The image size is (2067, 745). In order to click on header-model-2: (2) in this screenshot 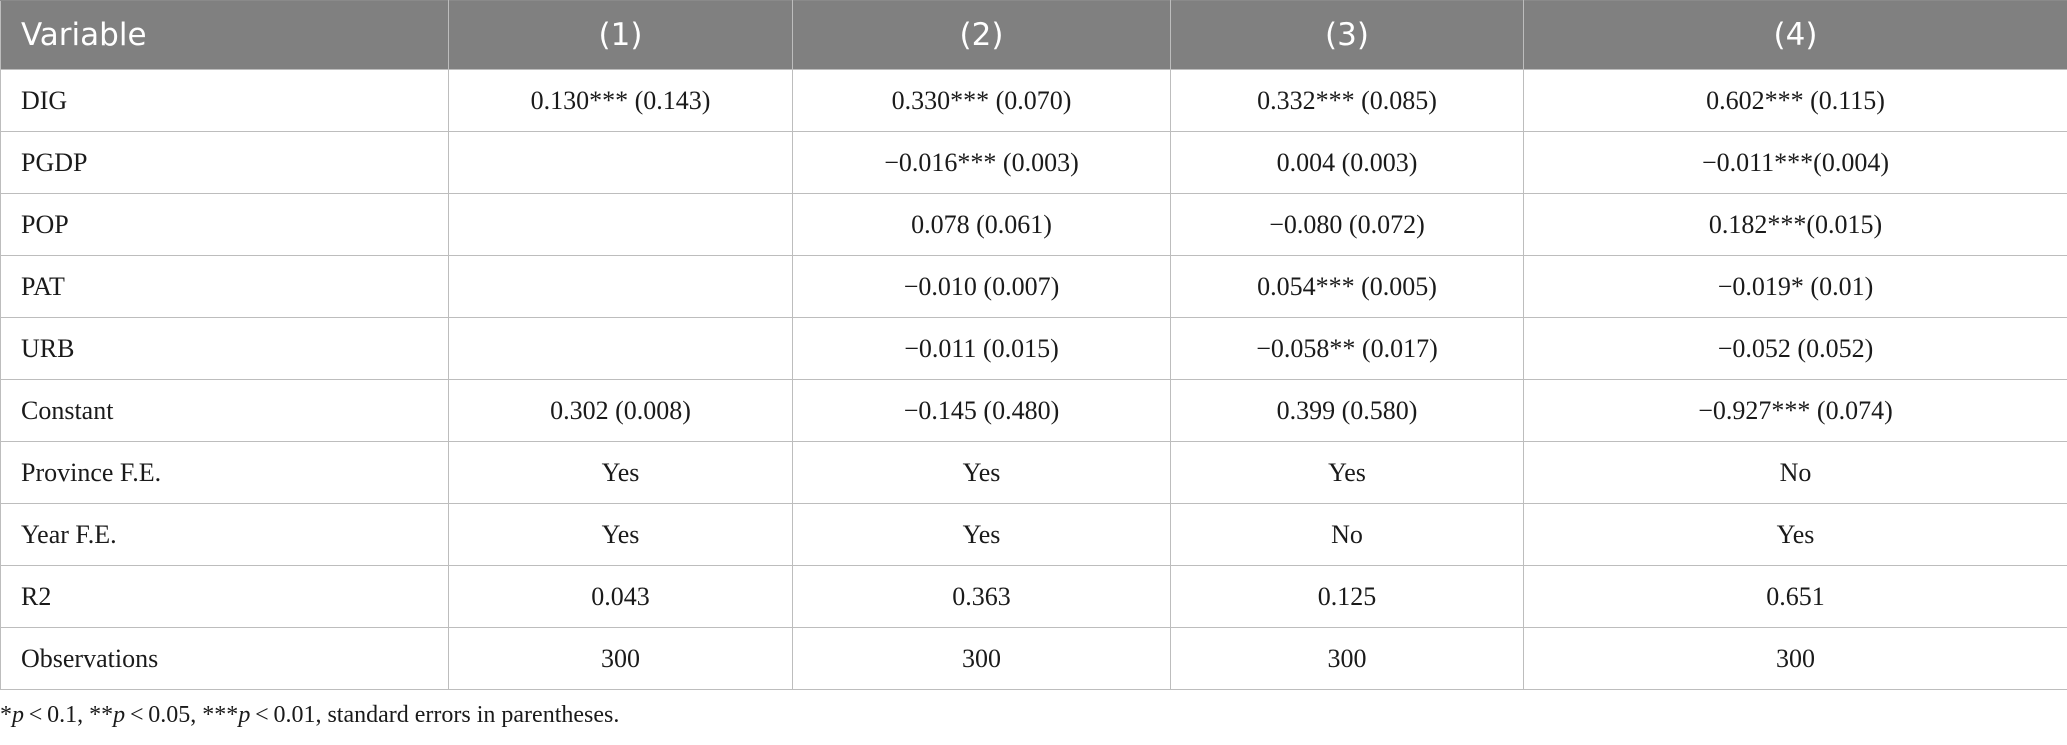, I will do `click(981, 35)`.